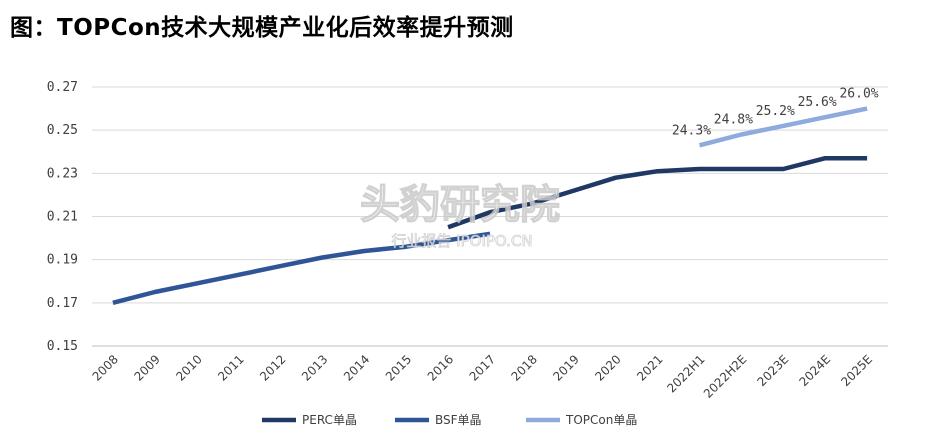 This screenshot has width=930, height=426. I want to click on data-label: 24.3%, so click(691, 130).